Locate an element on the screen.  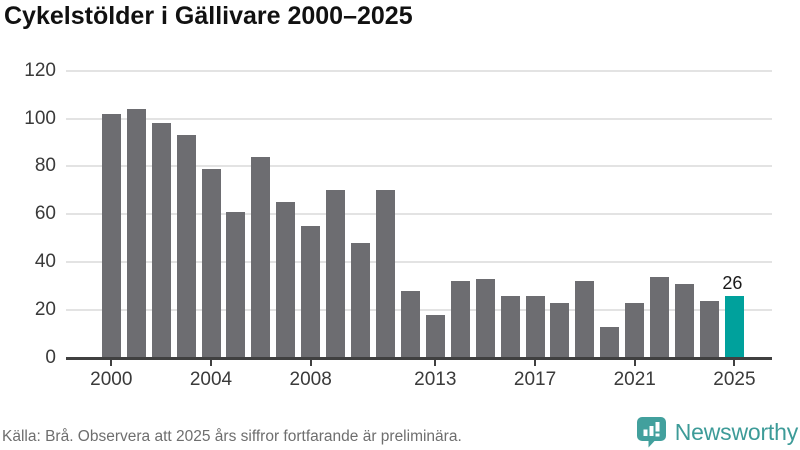
x-axis-line is located at coordinates (419, 358).